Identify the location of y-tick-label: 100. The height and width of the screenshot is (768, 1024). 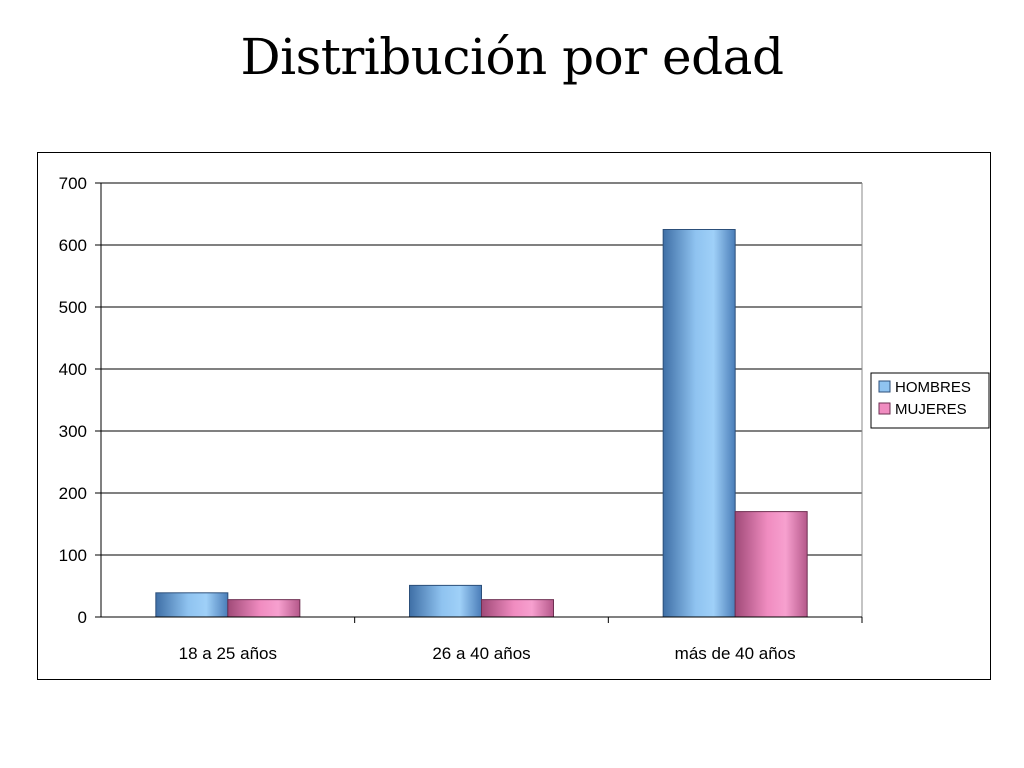
(73, 555).